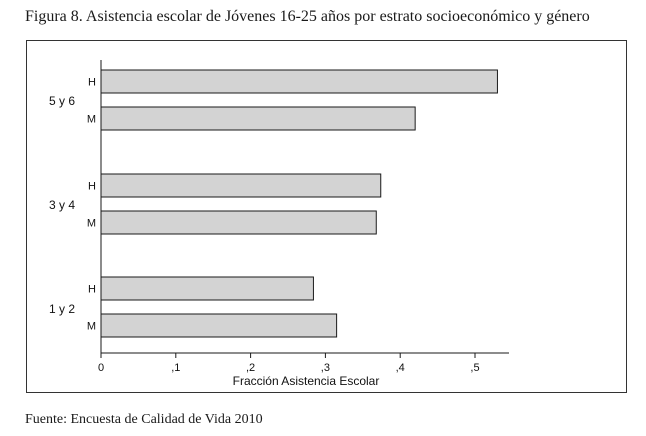  What do you see at coordinates (62, 101) in the screenshot?
I see `group-label: 5 y 6` at bounding box center [62, 101].